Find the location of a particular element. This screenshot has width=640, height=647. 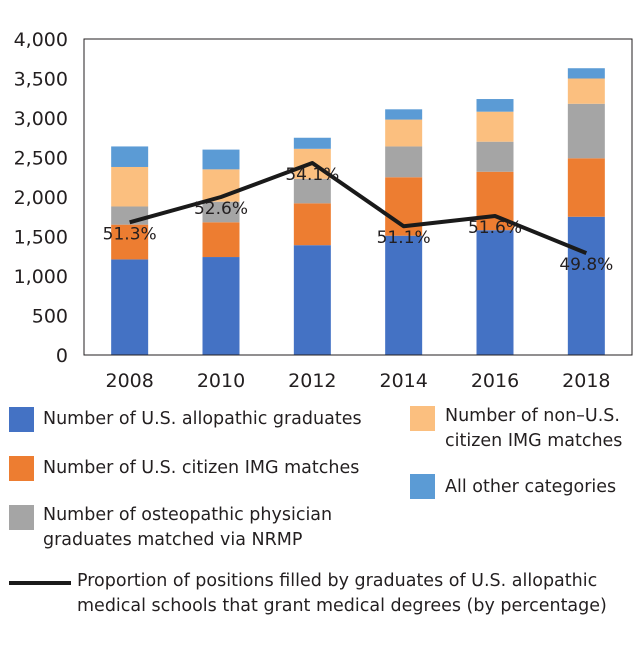

bar-segment-s2-2014 is located at coordinates (404, 162).